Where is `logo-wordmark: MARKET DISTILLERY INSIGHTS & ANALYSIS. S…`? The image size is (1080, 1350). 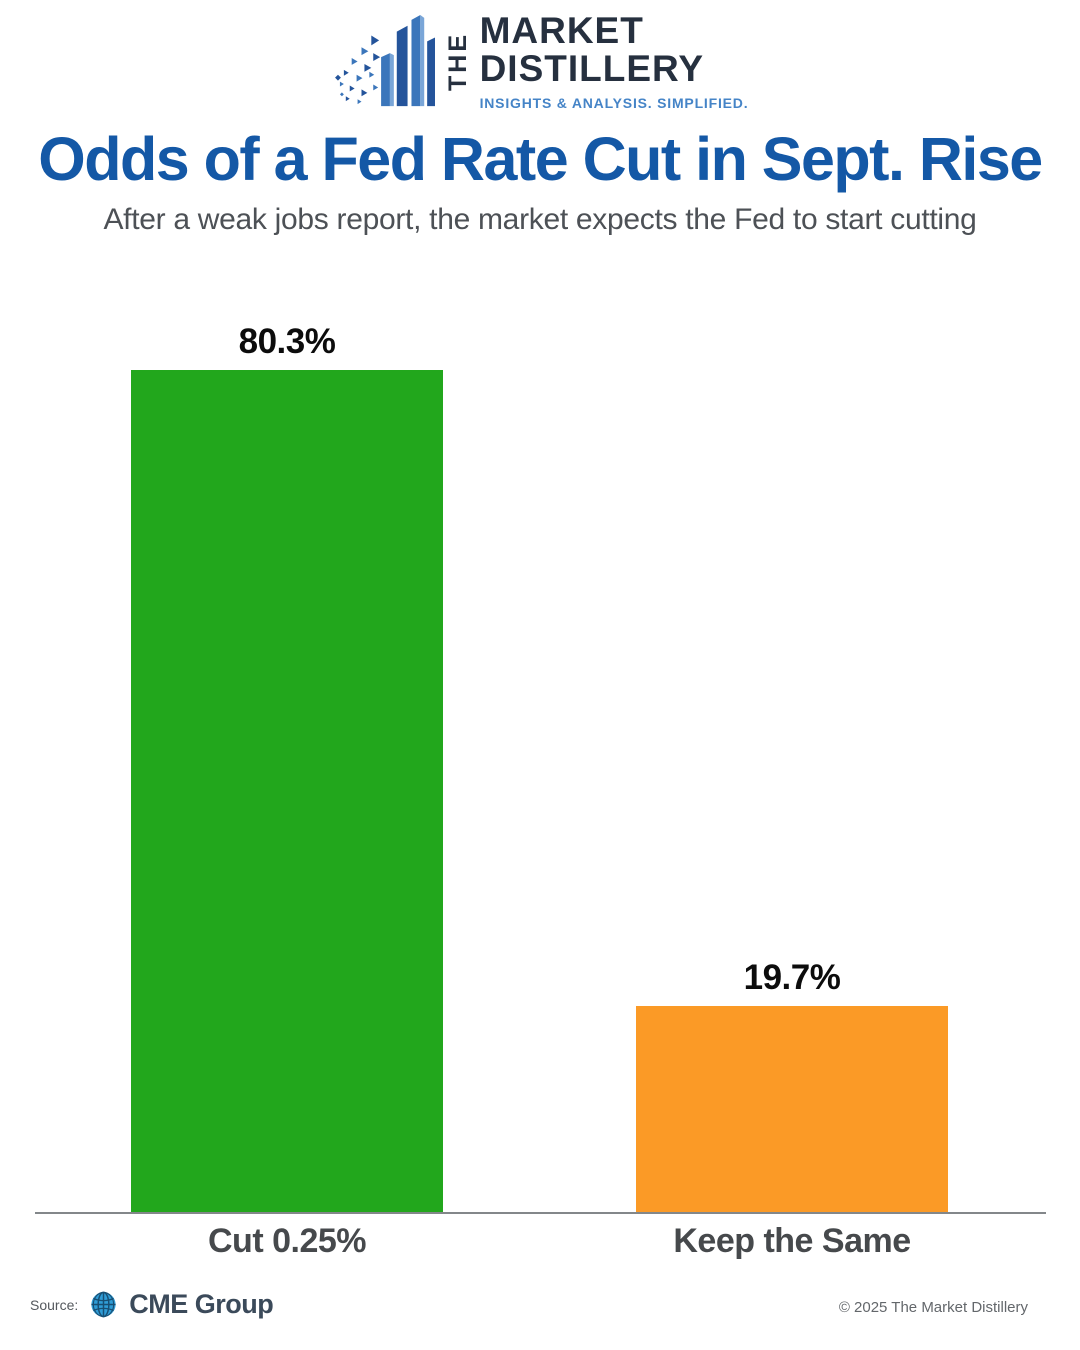 logo-wordmark: MARKET DISTILLERY INSIGHTS & ANALYSIS. S… is located at coordinates (614, 60).